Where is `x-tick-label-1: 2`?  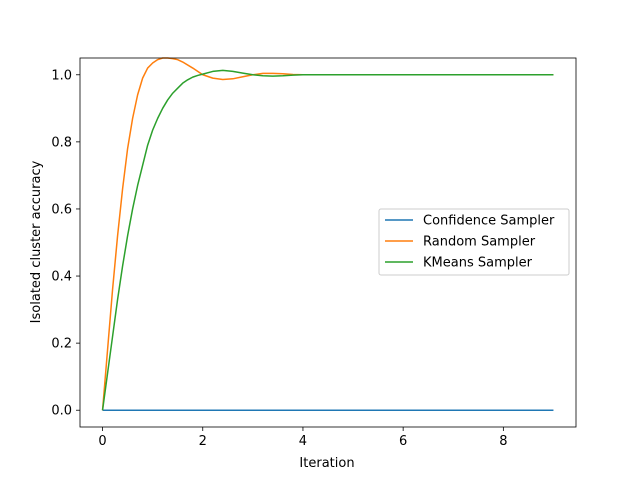
x-tick-label-1: 2 is located at coordinates (203, 441).